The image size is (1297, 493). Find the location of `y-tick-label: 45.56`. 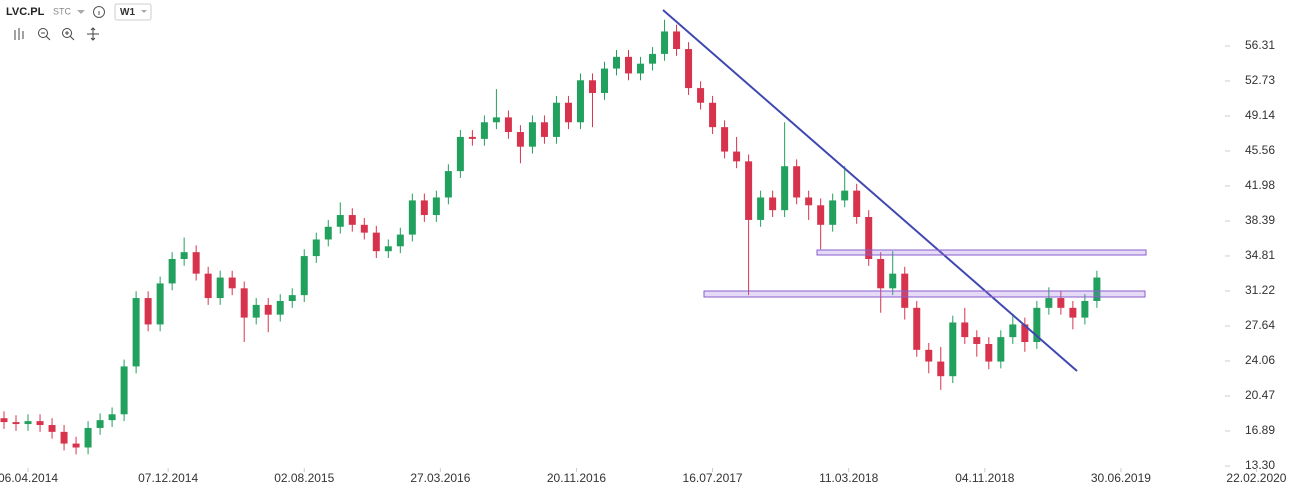

y-tick-label: 45.56 is located at coordinates (1260, 150).